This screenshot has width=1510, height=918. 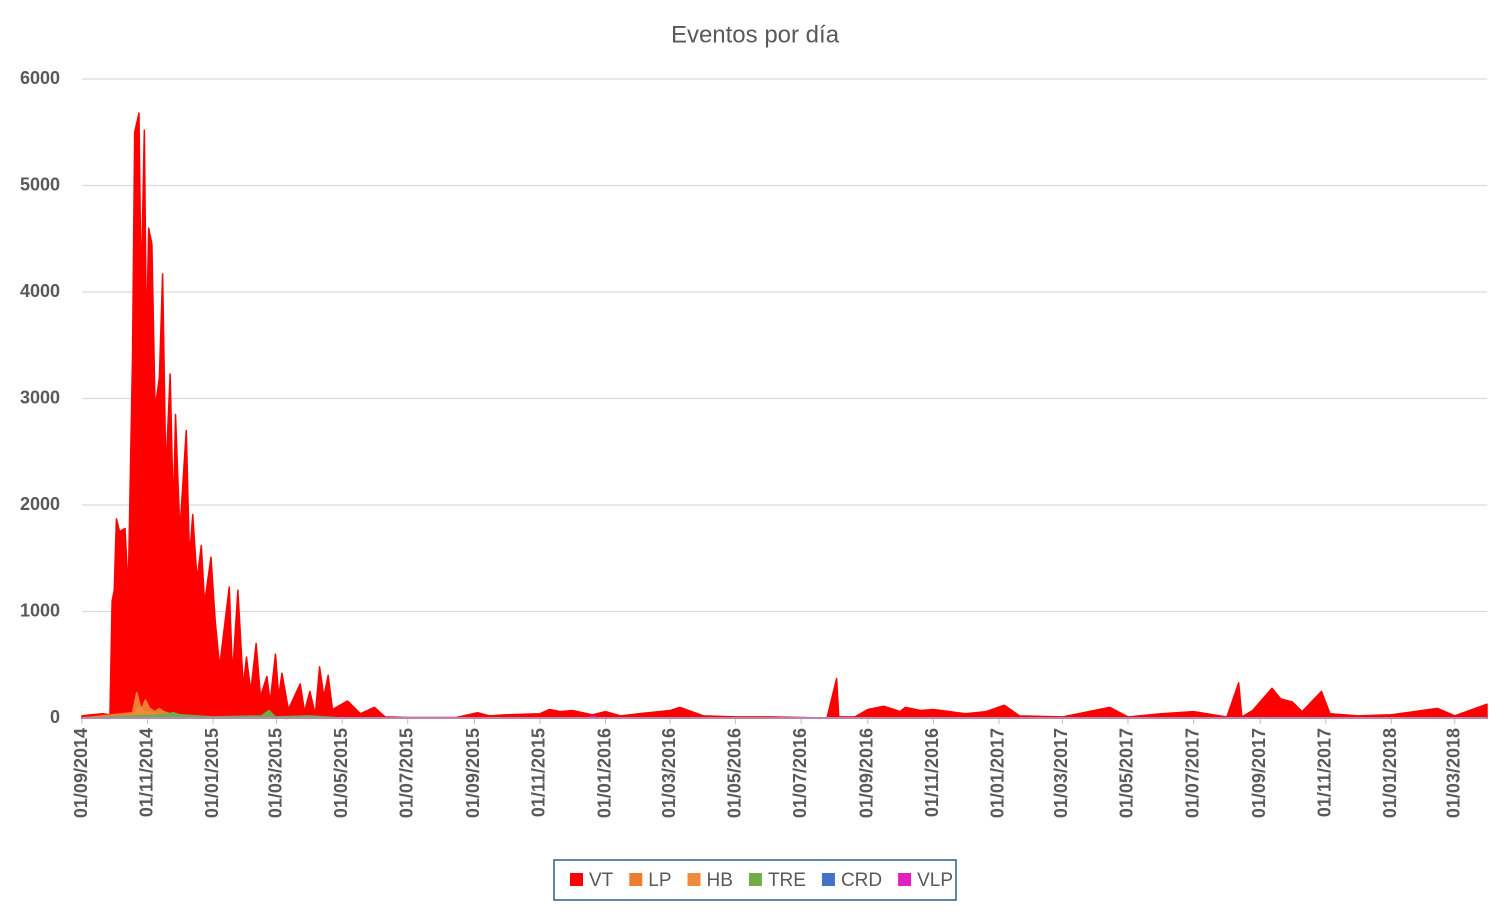 What do you see at coordinates (787, 880) in the screenshot?
I see `legend-label: TRE` at bounding box center [787, 880].